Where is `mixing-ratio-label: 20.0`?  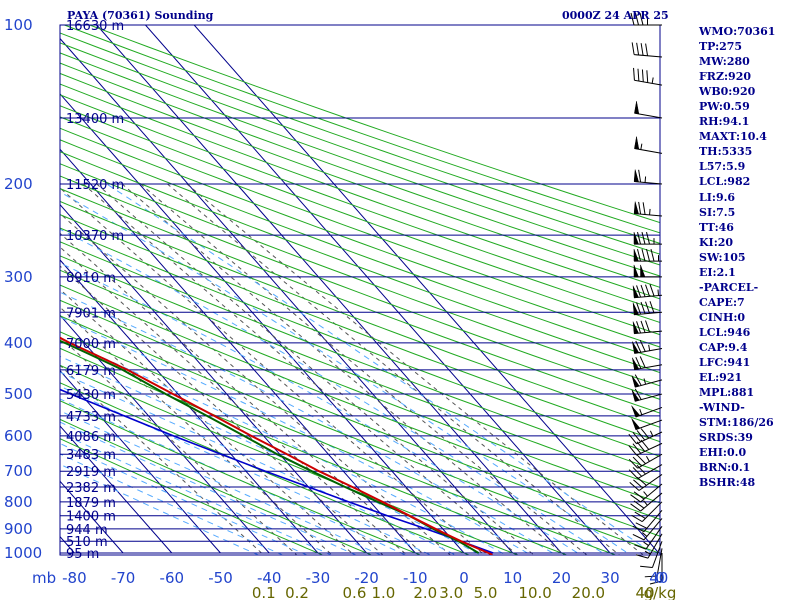 mixing-ratio-label: 20.0 is located at coordinates (588, 592).